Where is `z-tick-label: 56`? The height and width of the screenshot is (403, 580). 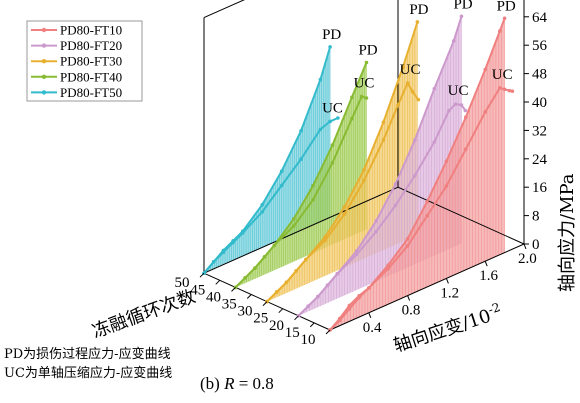
z-tick-label: 56 is located at coordinates (540, 46).